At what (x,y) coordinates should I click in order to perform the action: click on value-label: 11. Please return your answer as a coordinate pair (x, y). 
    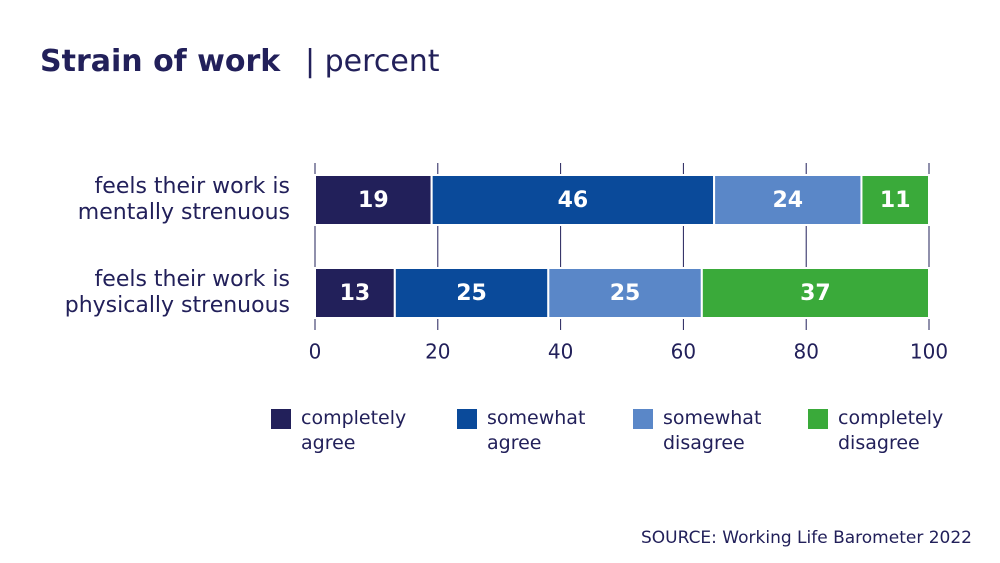
    Looking at the image, I should click on (895, 200).